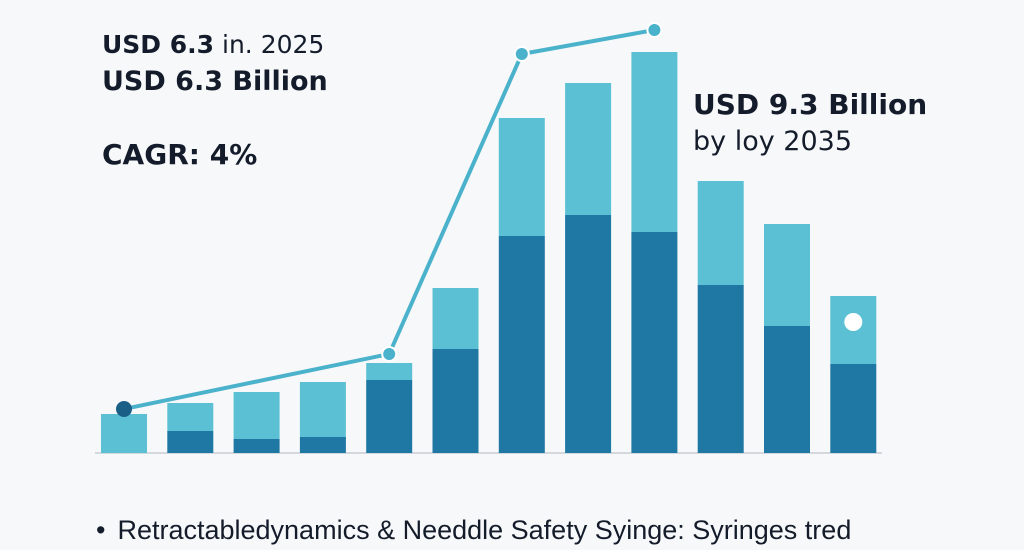 Image resolution: width=1024 pixels, height=550 pixels. What do you see at coordinates (180, 154) in the screenshot?
I see `cagr-label: CAGR: 4%` at bounding box center [180, 154].